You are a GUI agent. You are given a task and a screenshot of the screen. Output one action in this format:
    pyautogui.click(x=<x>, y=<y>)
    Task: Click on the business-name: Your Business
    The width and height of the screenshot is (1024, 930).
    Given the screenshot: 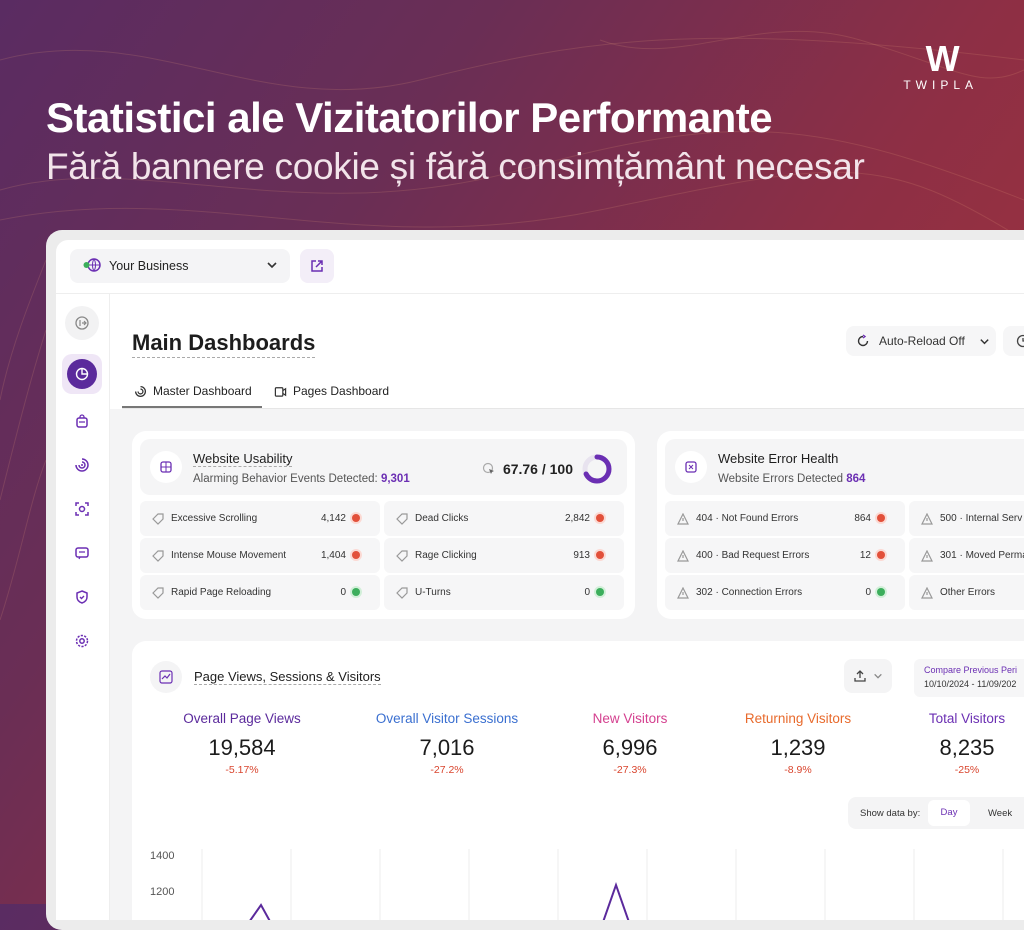 What is the action you would take?
    pyautogui.click(x=148, y=266)
    